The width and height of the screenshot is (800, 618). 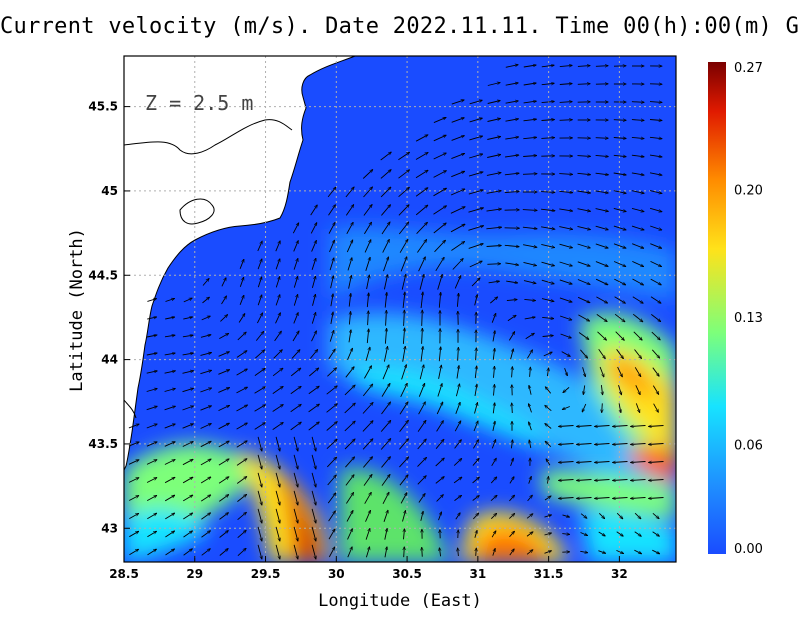 I want to click on y-tick-label: 45, so click(x=109, y=191).